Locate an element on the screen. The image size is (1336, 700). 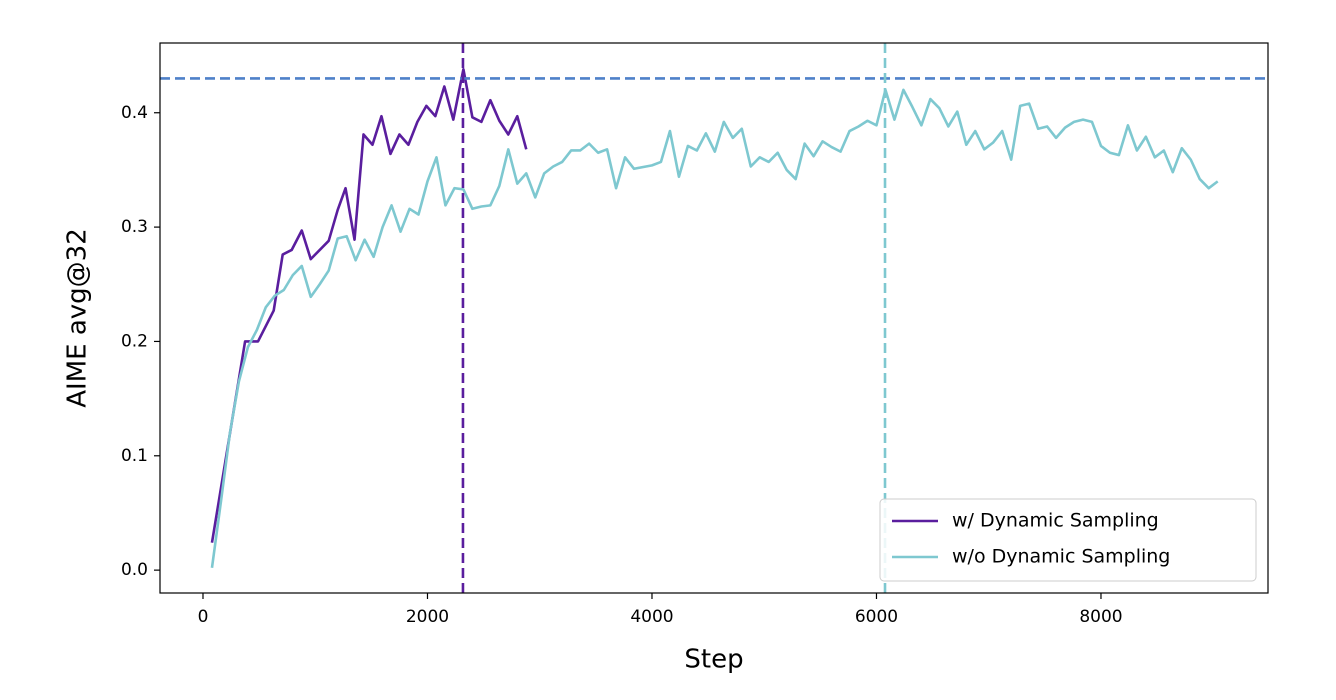
y-tick-label: 0.3 is located at coordinates (134, 227).